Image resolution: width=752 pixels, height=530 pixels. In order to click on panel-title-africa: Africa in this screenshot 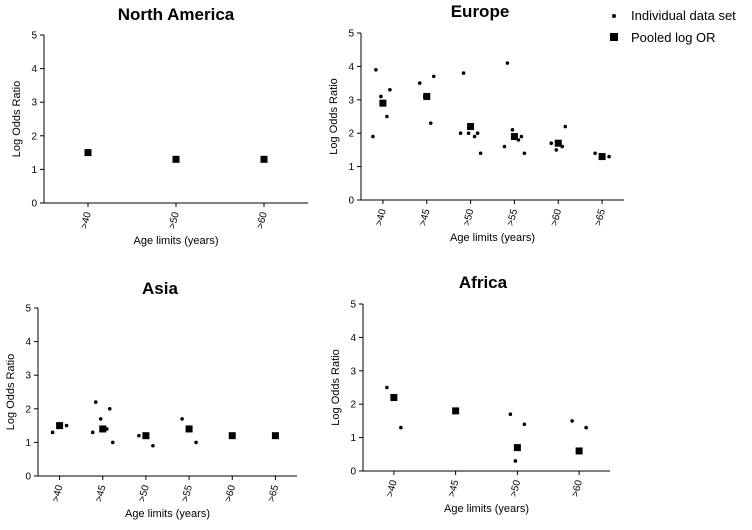, I will do `click(483, 282)`.